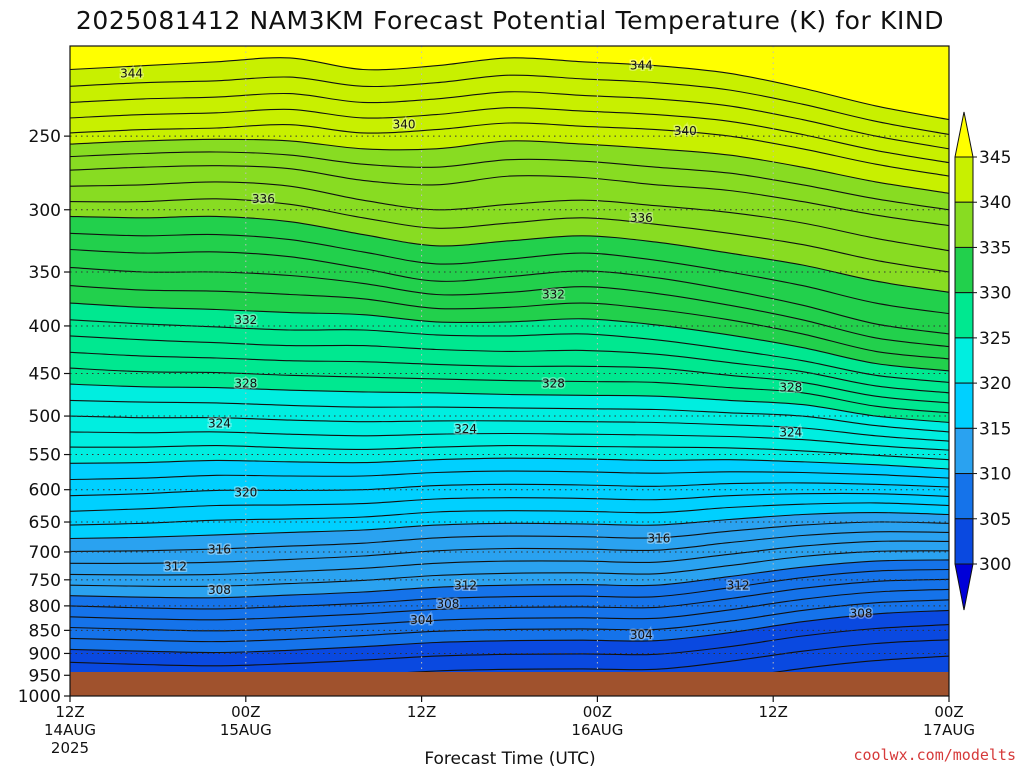 Image resolution: width=1024 pixels, height=768 pixels. Describe the element at coordinates (70, 730) in the screenshot. I see `x-tick-label-0-2: 14AUG` at that location.